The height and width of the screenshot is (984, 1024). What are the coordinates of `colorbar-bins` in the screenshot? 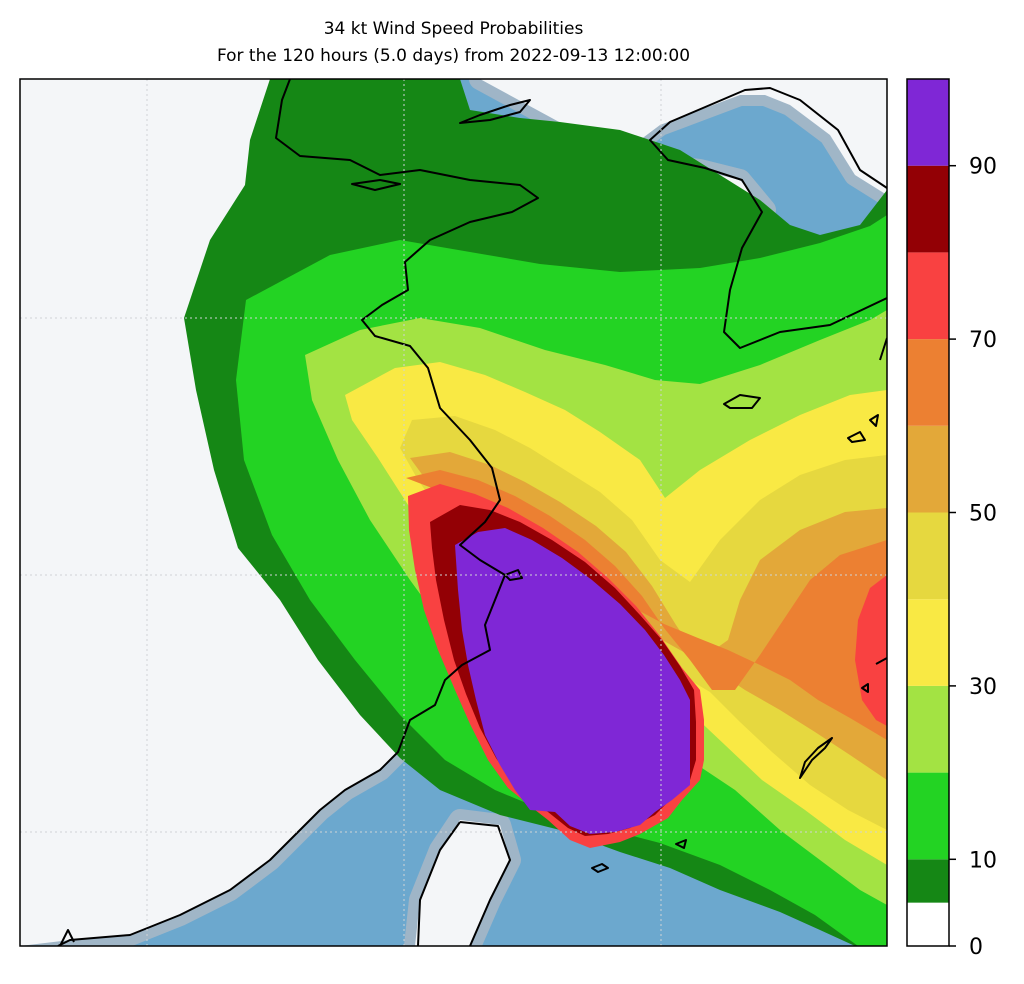 It's located at (928, 512).